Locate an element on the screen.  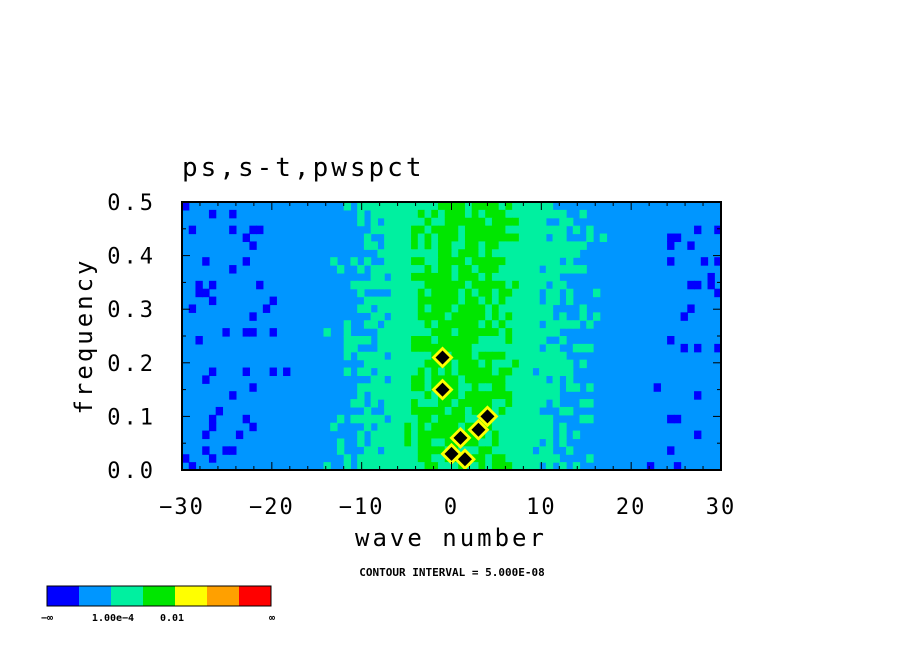
colorbar-frame is located at coordinates (159, 596).